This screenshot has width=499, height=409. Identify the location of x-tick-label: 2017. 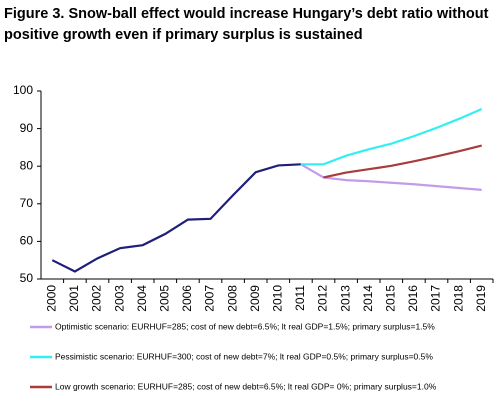
(436, 298).